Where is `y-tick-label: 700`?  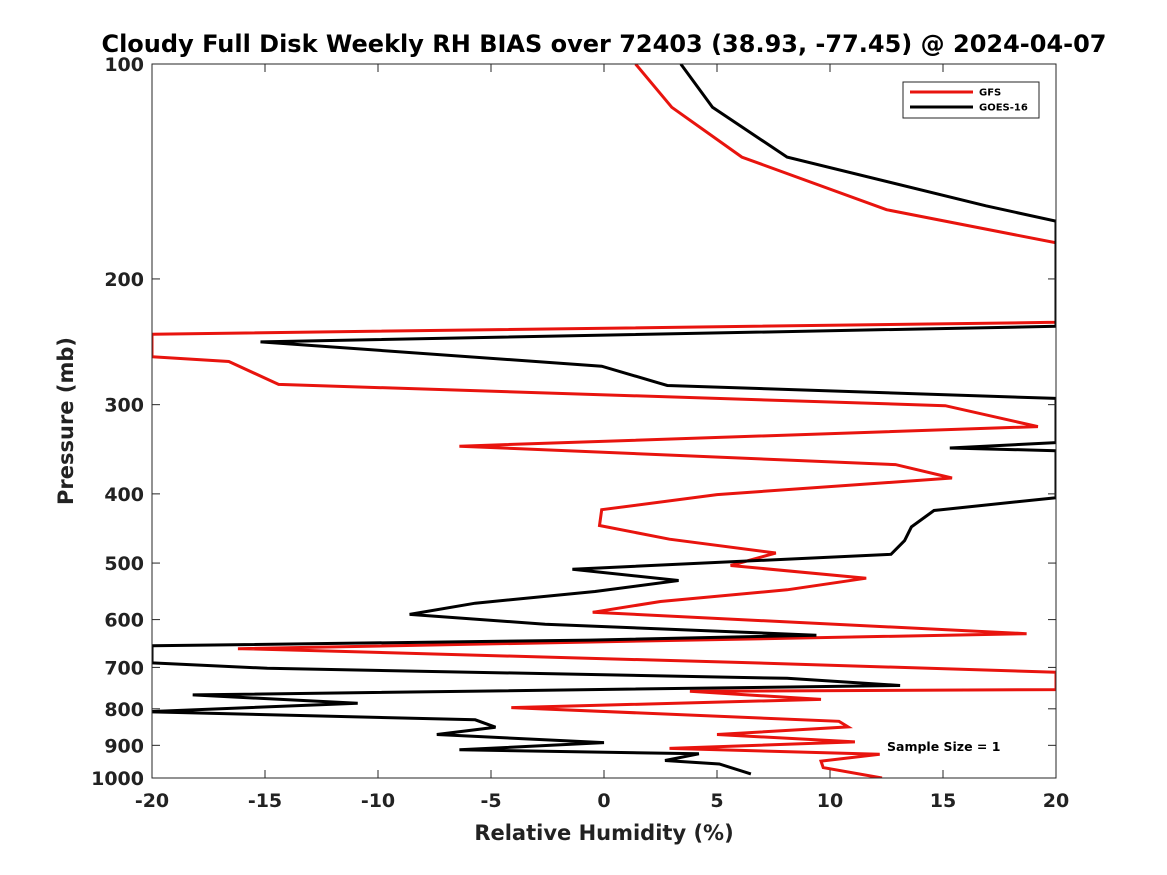
y-tick-label: 700 is located at coordinates (124, 668).